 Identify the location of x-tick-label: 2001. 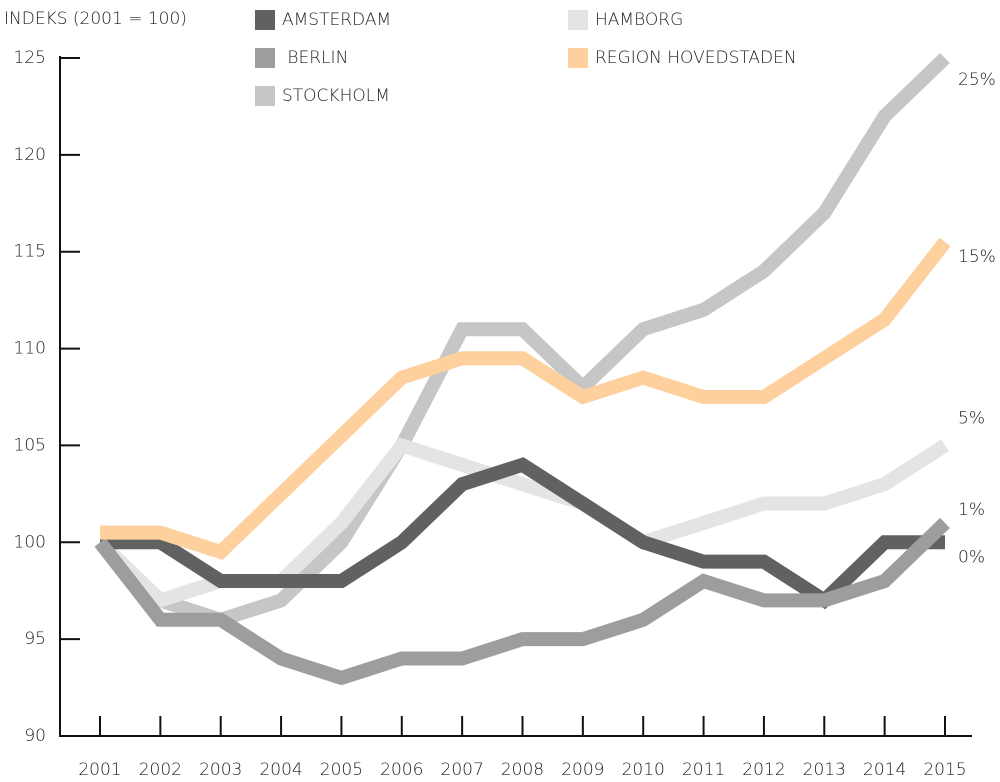
(99, 770).